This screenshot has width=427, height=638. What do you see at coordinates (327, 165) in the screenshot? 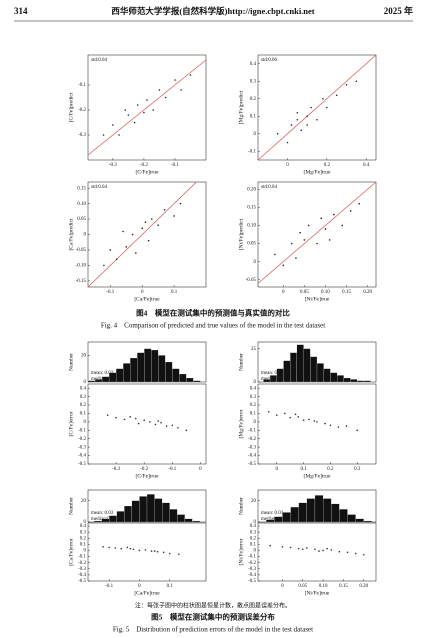
I see `x-tick-label: 0.2` at bounding box center [327, 165].